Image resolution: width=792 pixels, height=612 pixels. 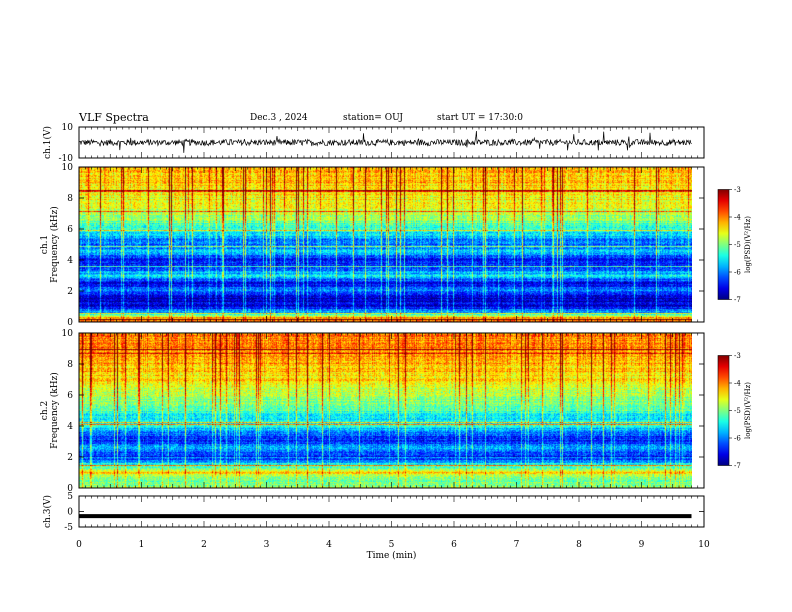 What do you see at coordinates (748, 410) in the screenshot?
I see `ch2-colorbar-label: log(PSD)(V²/Hz)` at bounding box center [748, 410].